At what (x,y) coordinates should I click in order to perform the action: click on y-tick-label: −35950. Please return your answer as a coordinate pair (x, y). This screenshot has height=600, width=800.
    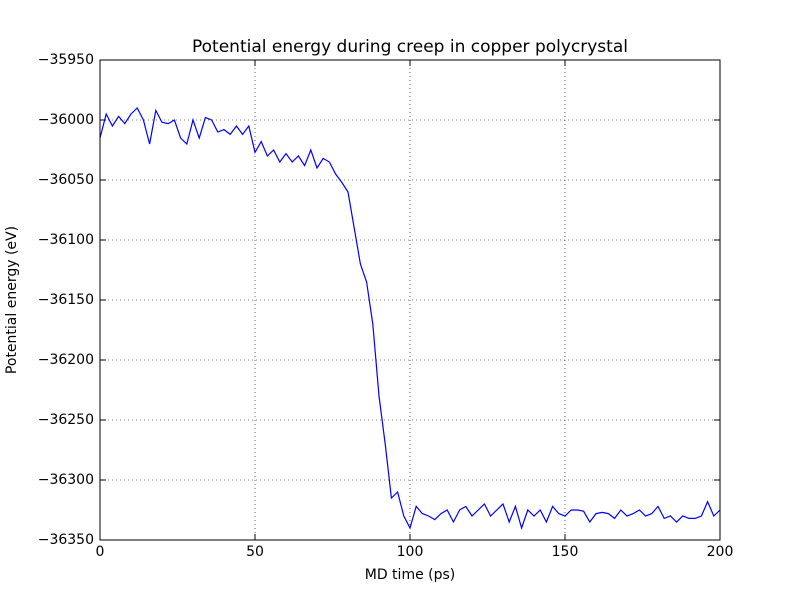
    Looking at the image, I should click on (66, 60).